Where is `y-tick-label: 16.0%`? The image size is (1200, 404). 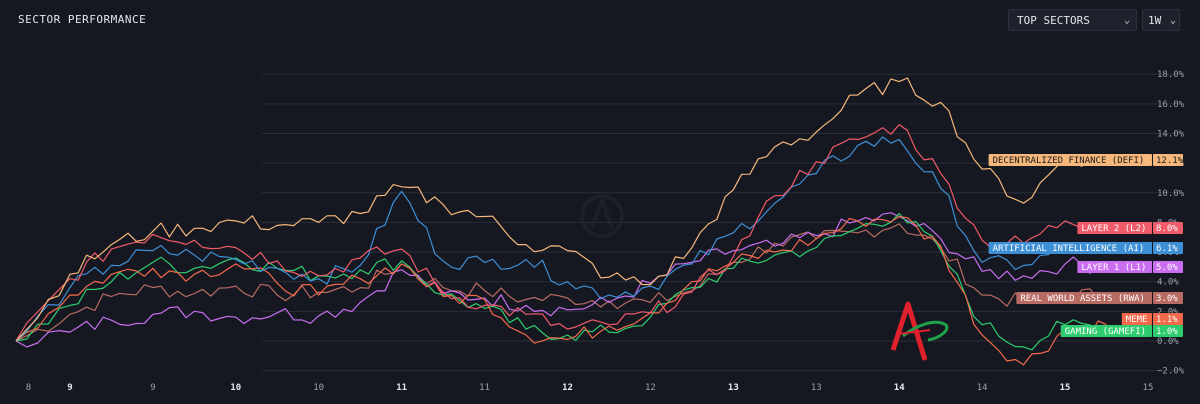
y-tick-label: 16.0% is located at coordinates (1171, 105).